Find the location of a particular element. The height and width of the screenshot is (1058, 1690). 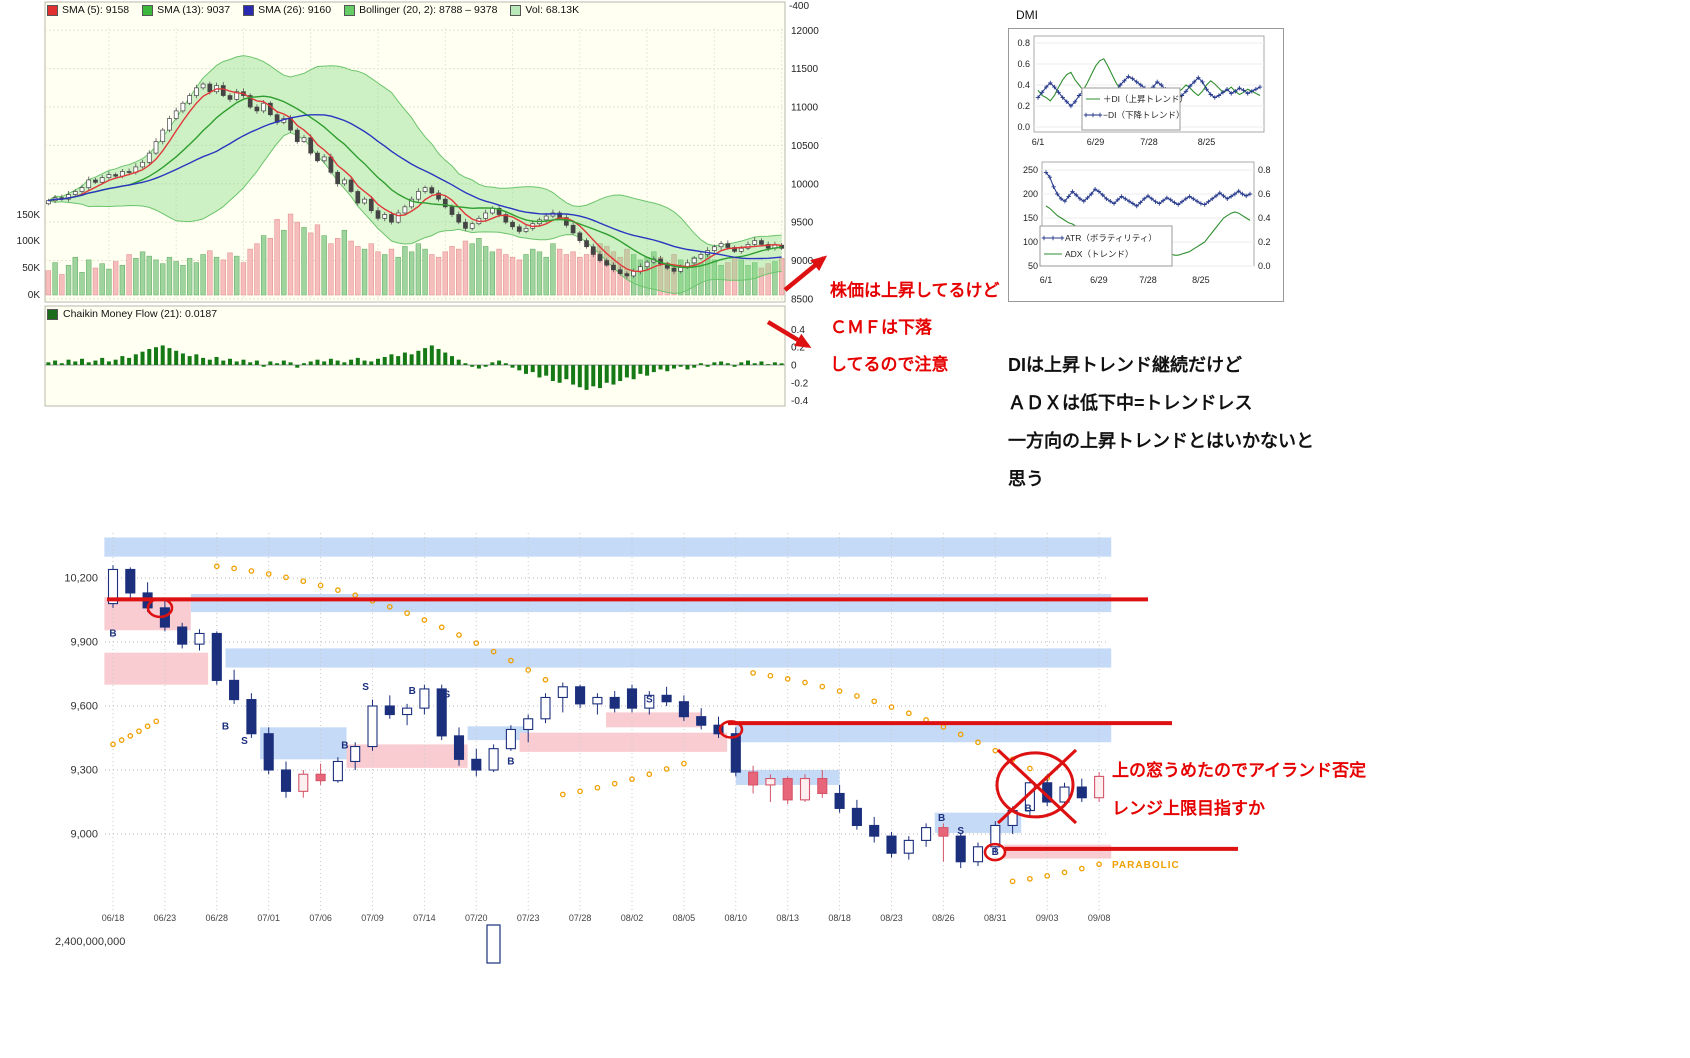

svg-text: 10500 is located at coordinates (805, 146).